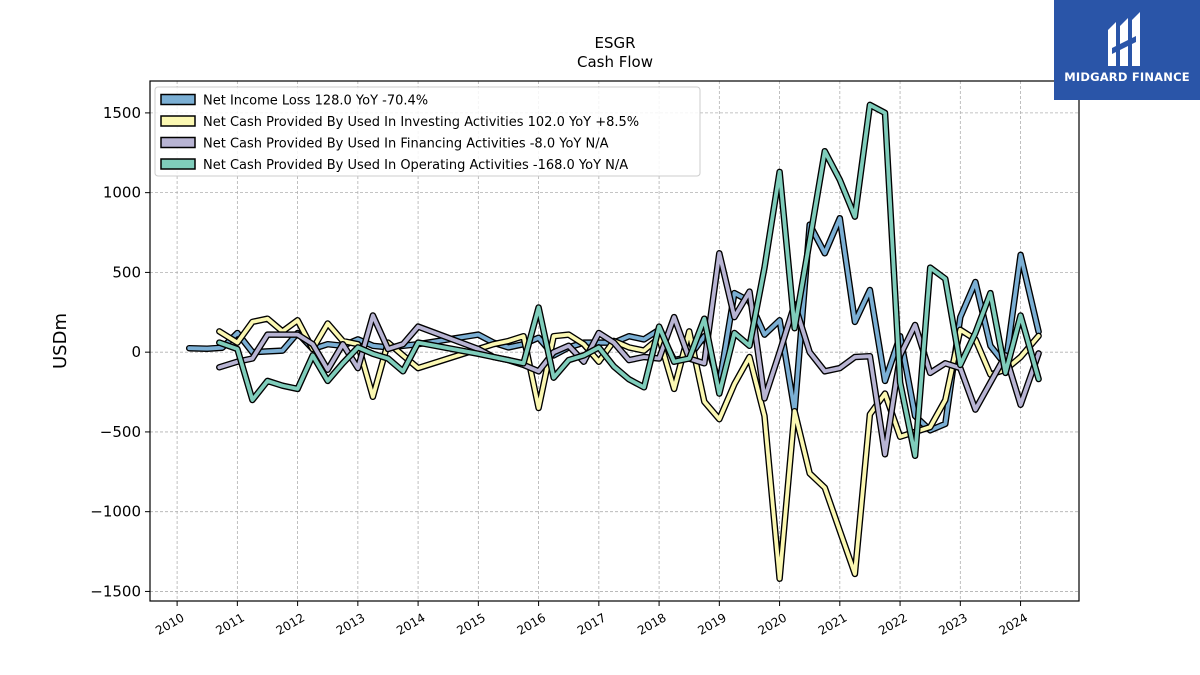  What do you see at coordinates (1127, 77) in the screenshot?
I see `logo-text: MIDGARD FINANCE` at bounding box center [1127, 77].